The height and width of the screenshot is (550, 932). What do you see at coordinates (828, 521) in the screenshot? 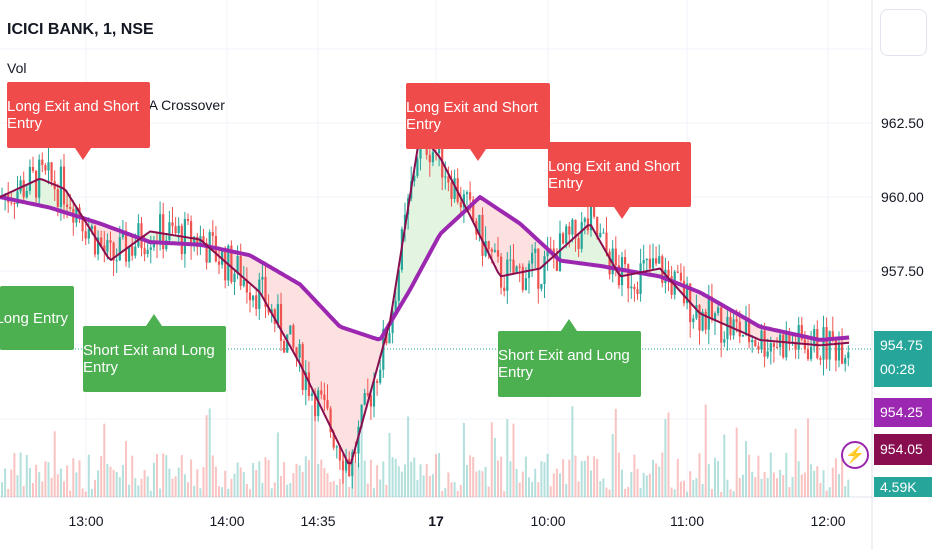
I see `x-tick-label: 12:00` at bounding box center [828, 521].